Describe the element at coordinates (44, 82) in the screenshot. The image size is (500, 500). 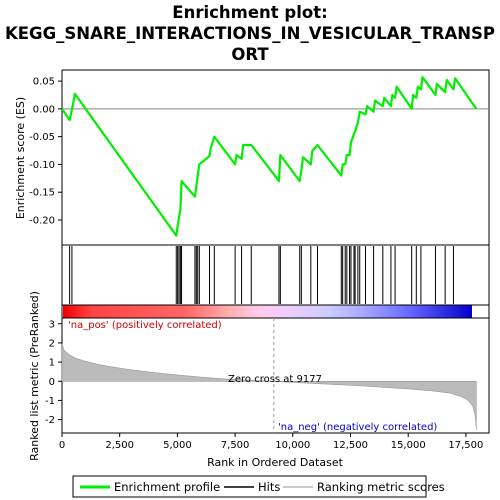
I see `es-ytick-label: 0.05` at that location.